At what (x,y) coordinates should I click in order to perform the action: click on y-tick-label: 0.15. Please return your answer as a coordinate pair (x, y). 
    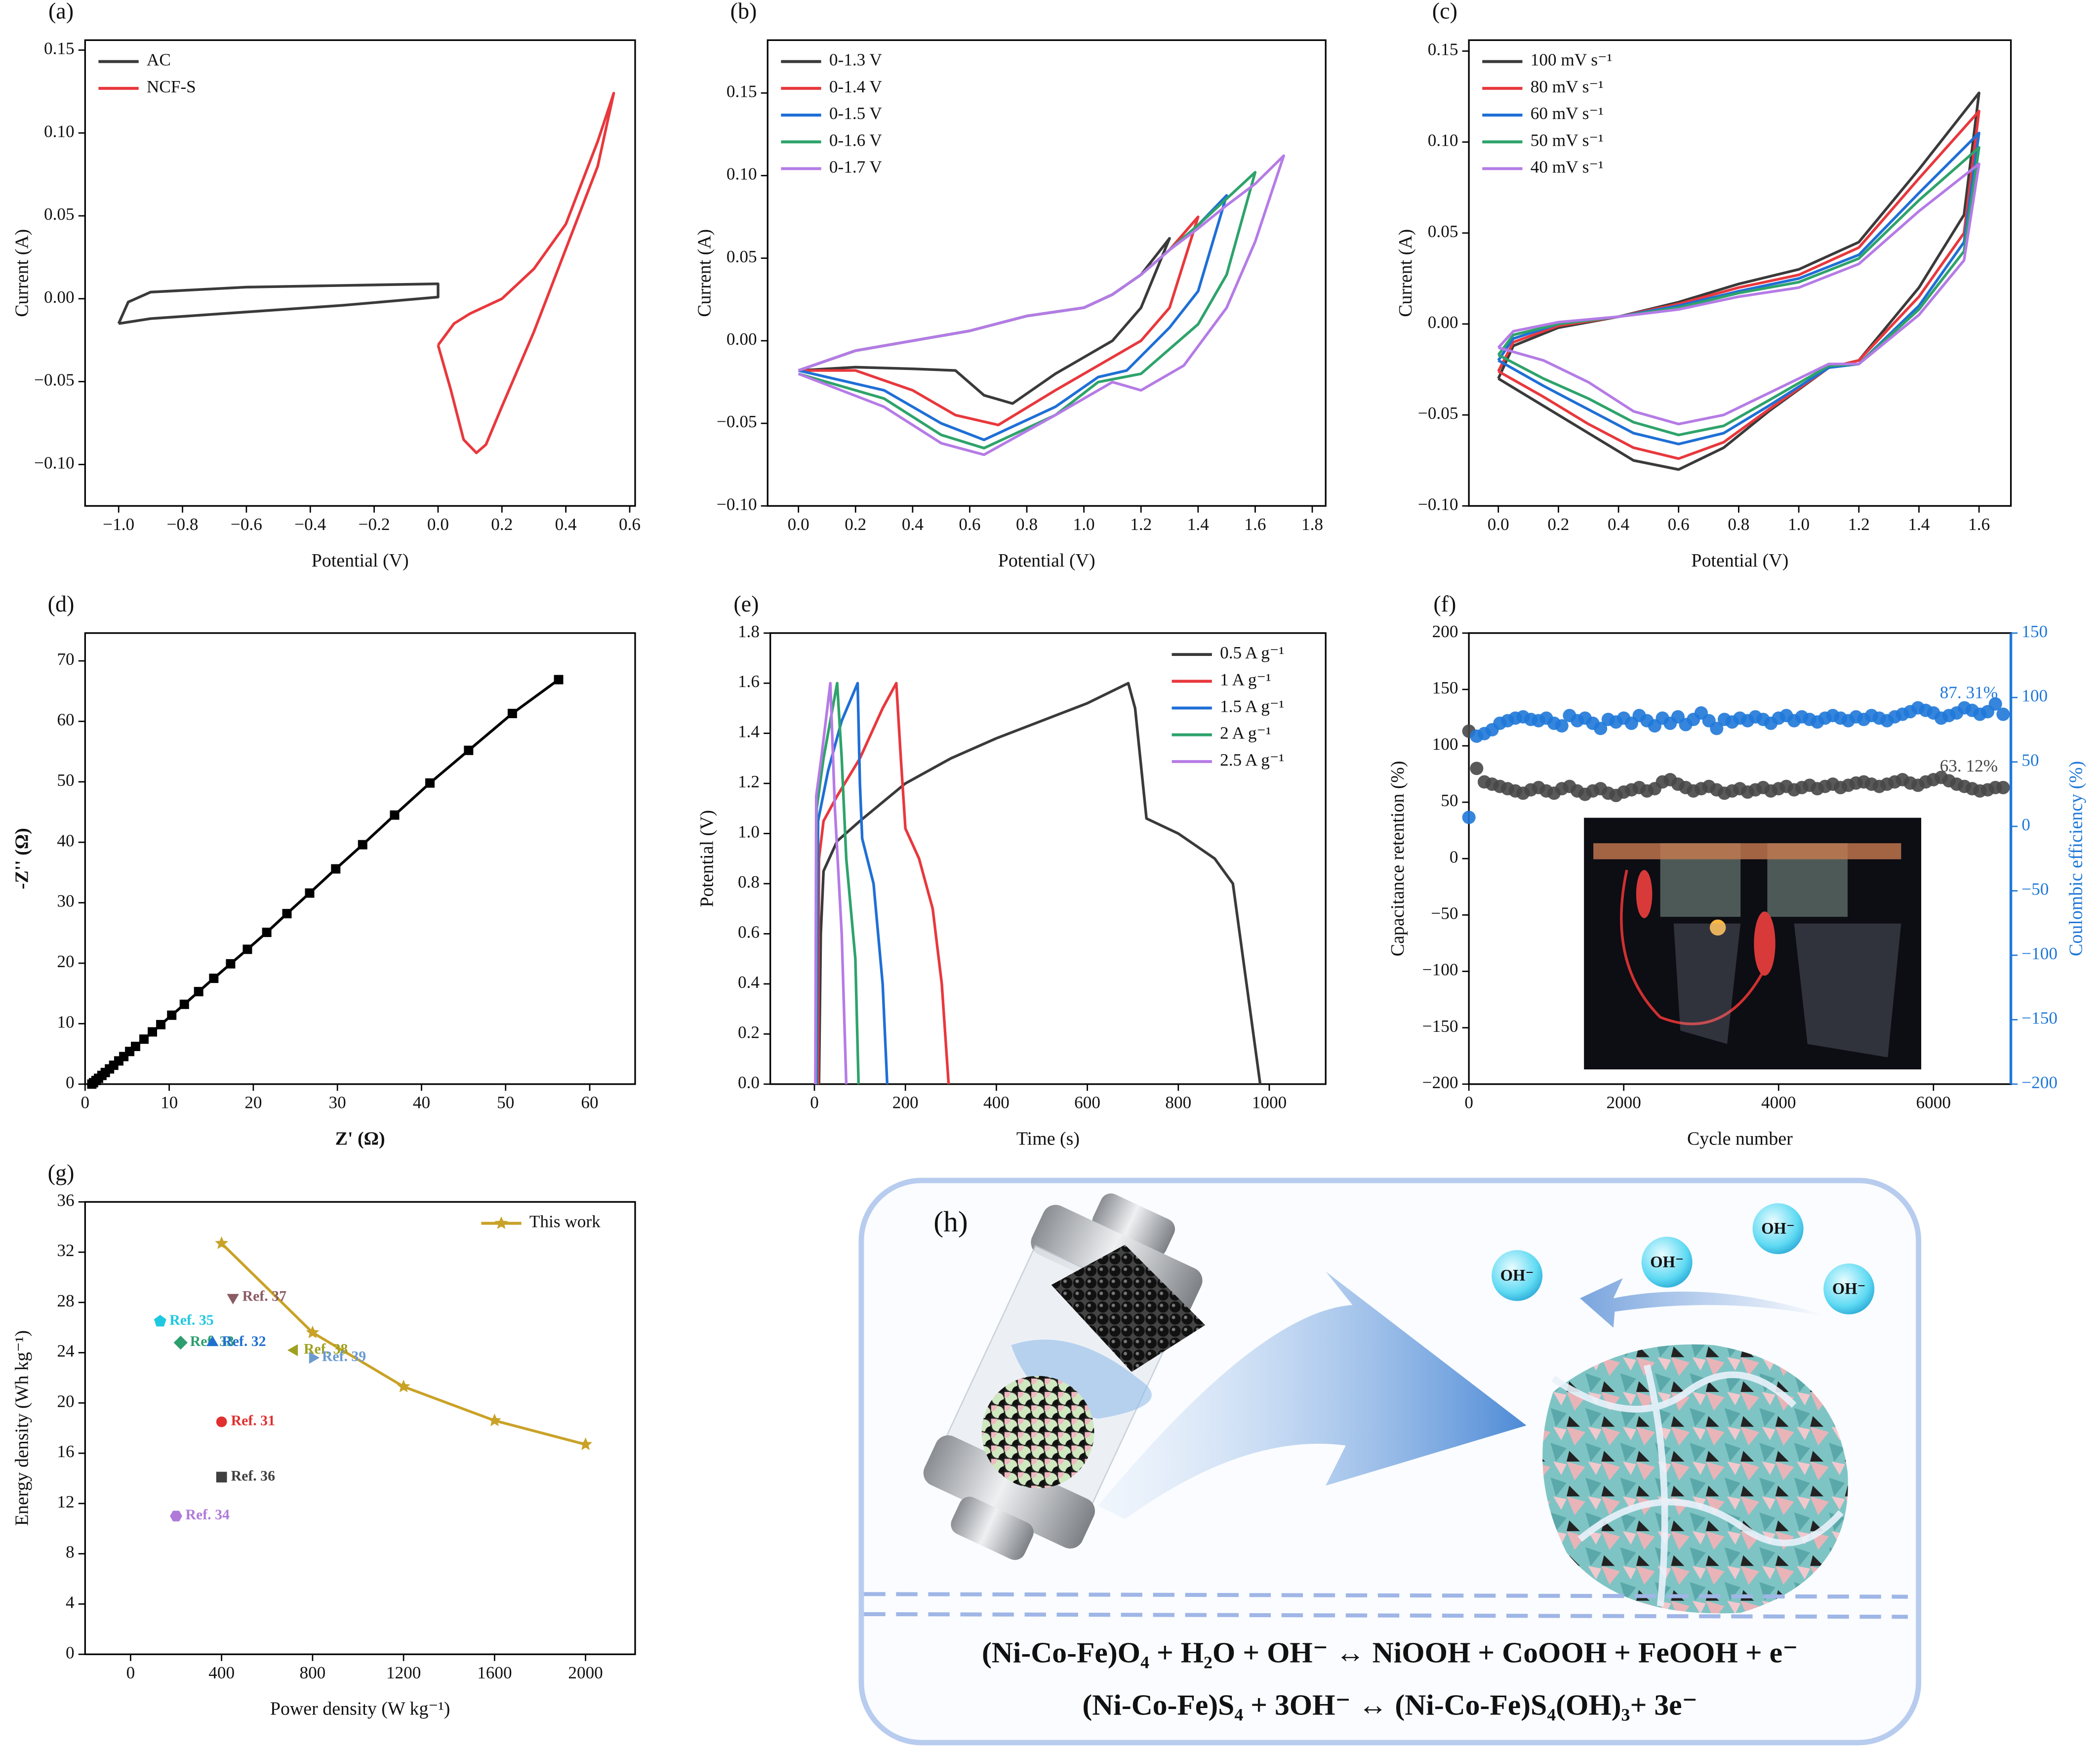
    Looking at the image, I should click on (742, 91).